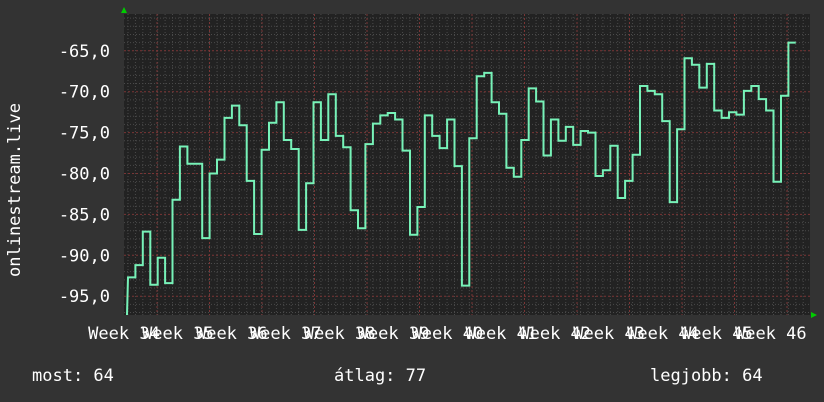  Describe the element at coordinates (124, 334) in the screenshot. I see `x-tick-label: Week 34` at that location.